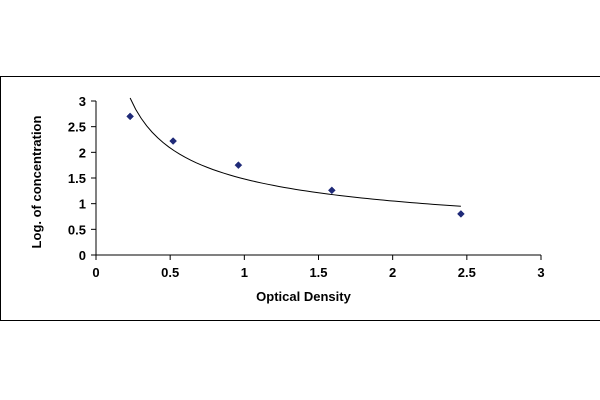  Describe the element at coordinates (295, 165) in the screenshot. I see `points-layer` at that location.